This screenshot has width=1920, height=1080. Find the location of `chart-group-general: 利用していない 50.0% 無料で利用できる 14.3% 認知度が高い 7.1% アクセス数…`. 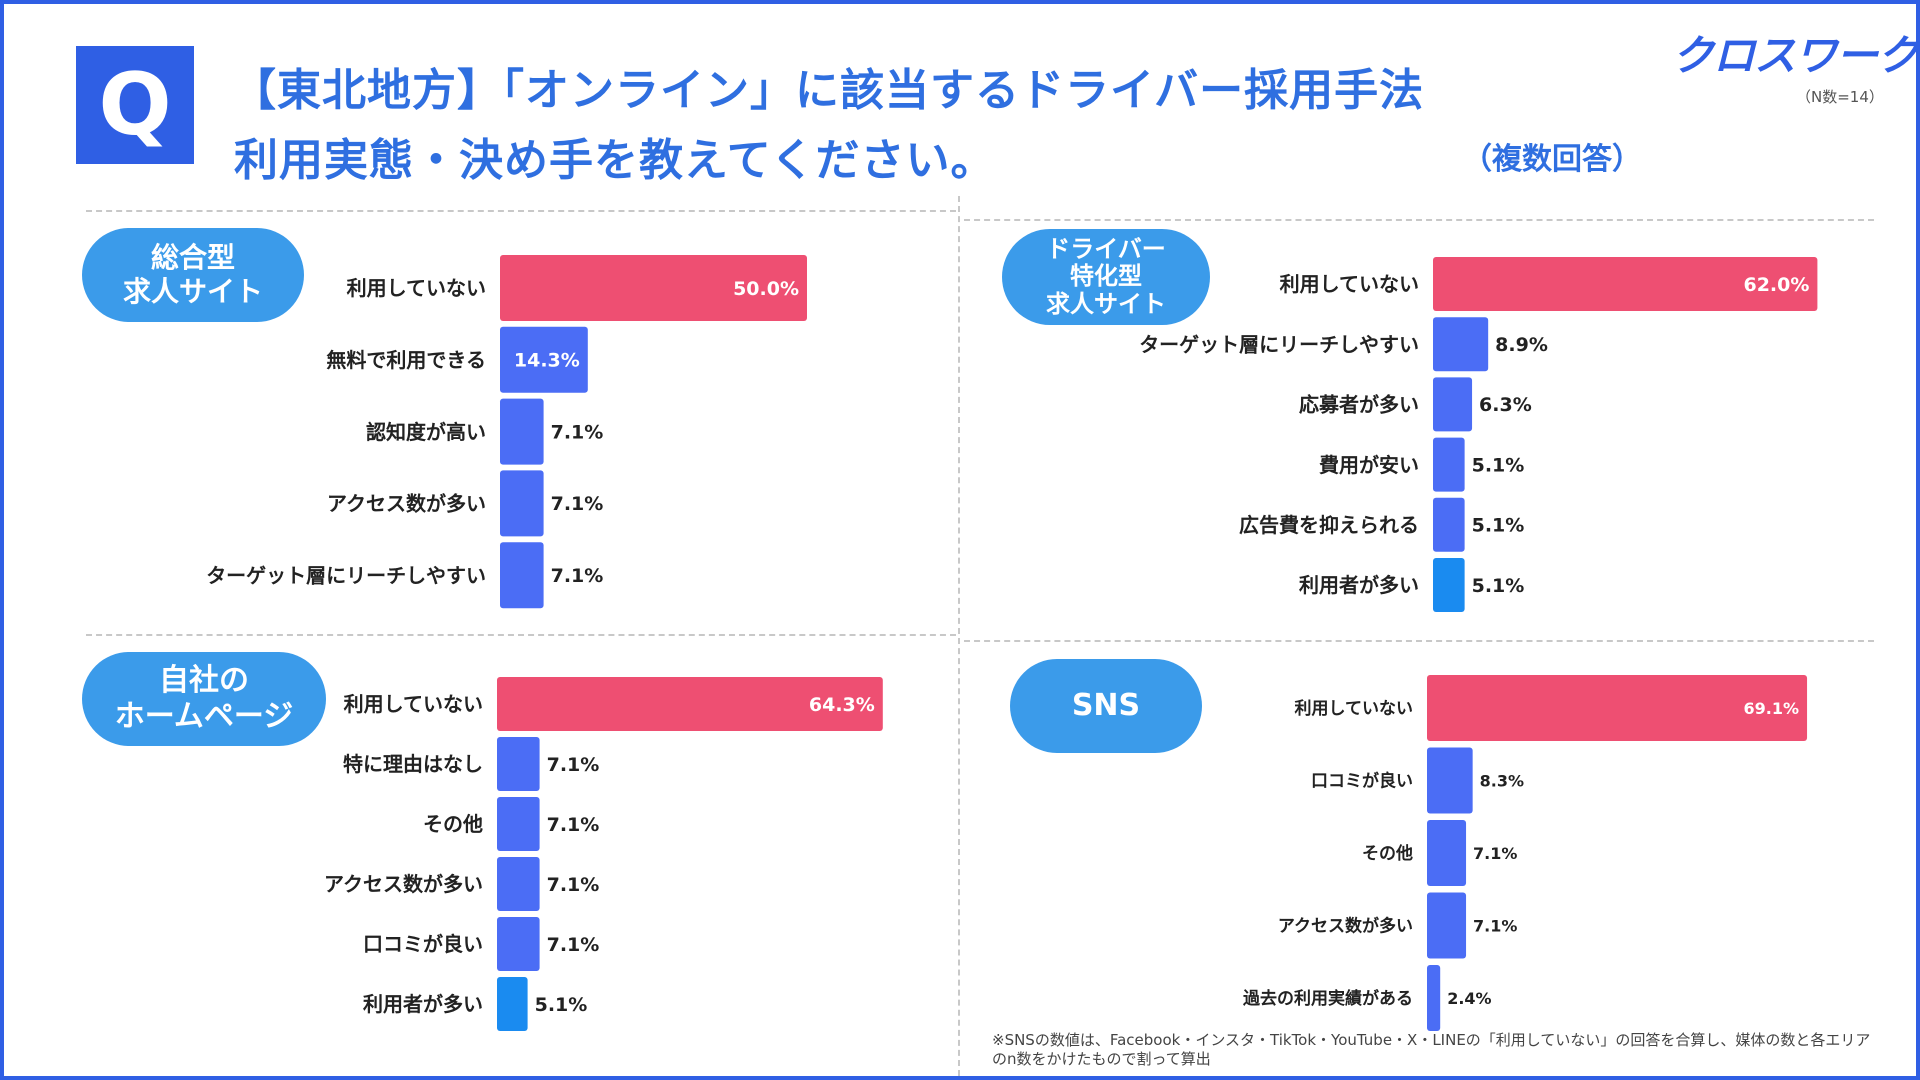

chart-group-general: 利用していない 50.0% 無料で利用できる 14.3% 認知度が高い 7.1% アクセス数… is located at coordinates (506, 432).